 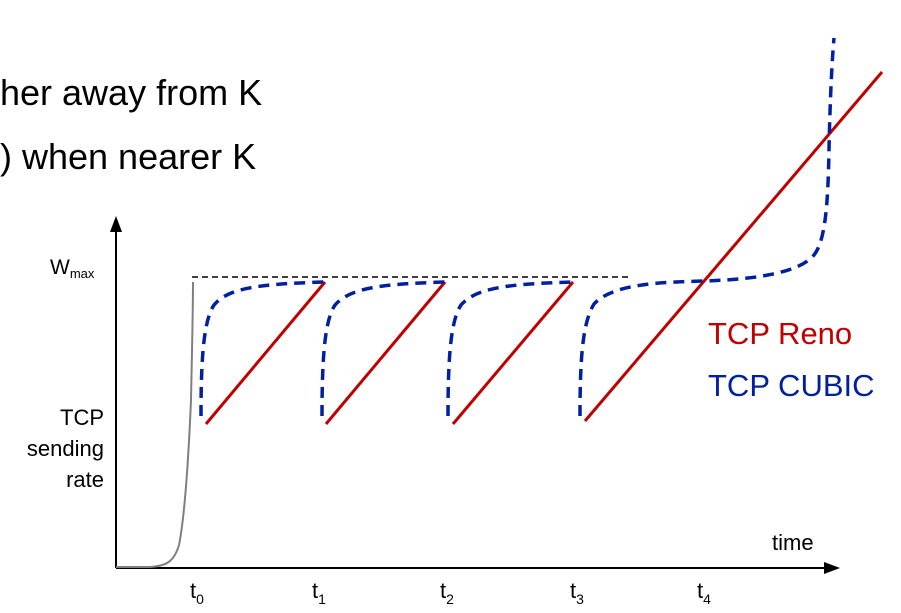 What do you see at coordinates (85, 479) in the screenshot?
I see `y-axis-label-line: rate` at bounding box center [85, 479].